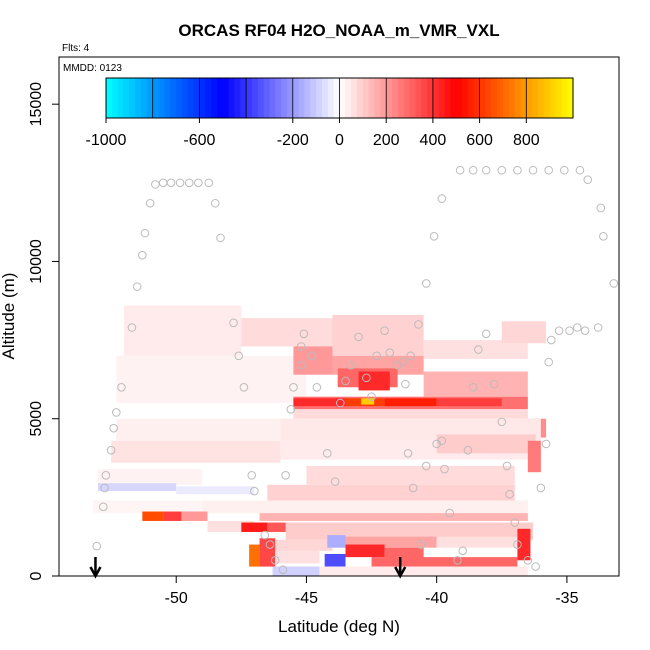  Describe the element at coordinates (95, 568) in the screenshot. I see `down-arrow-icon` at that location.